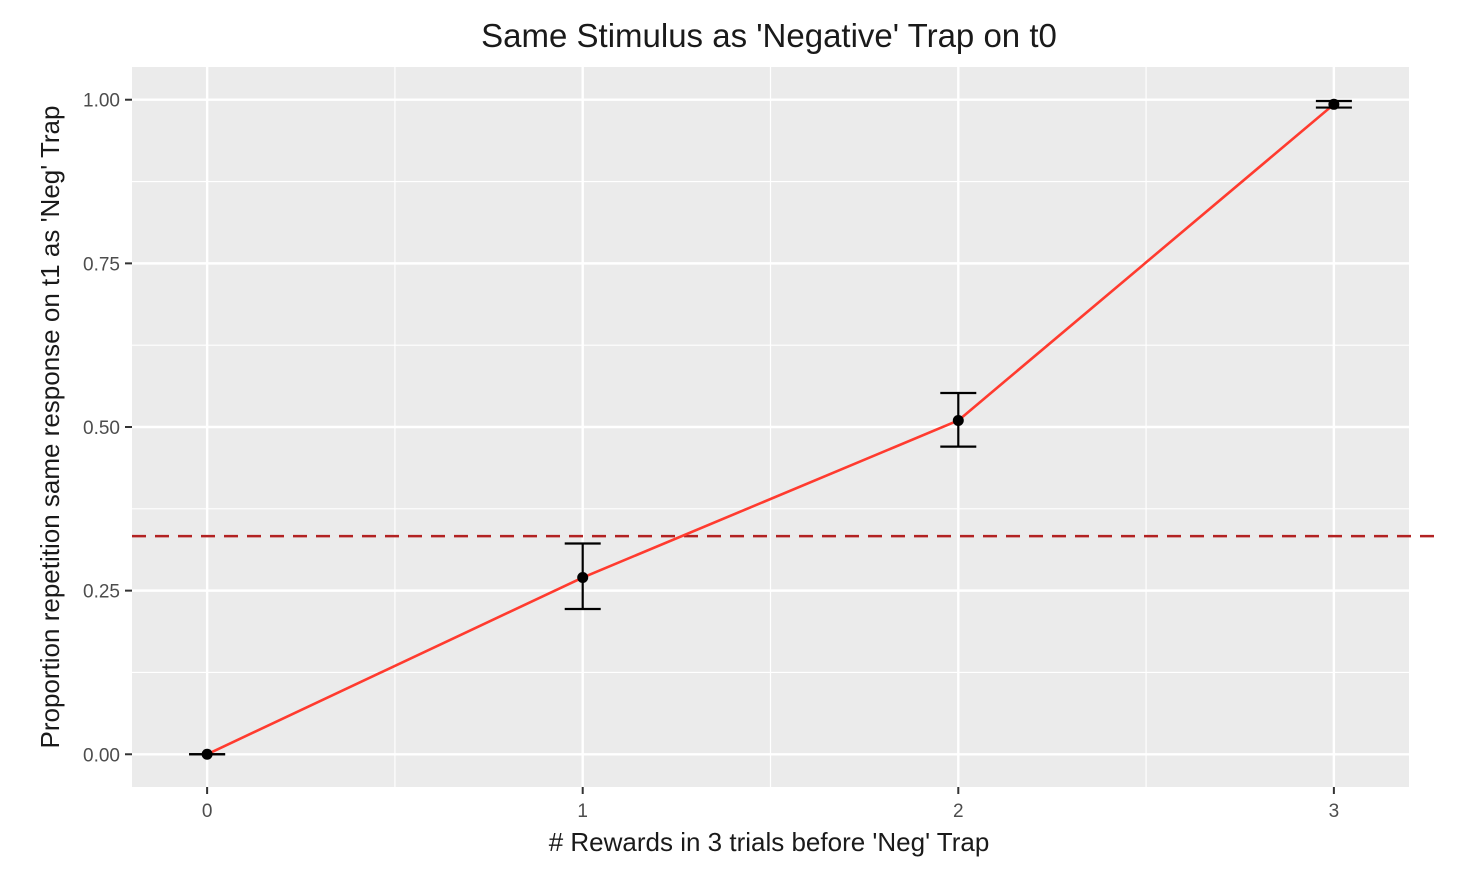 The height and width of the screenshot is (874, 1484). Describe the element at coordinates (101, 101) in the screenshot. I see `y-tick-label-4: 1.00` at that location.